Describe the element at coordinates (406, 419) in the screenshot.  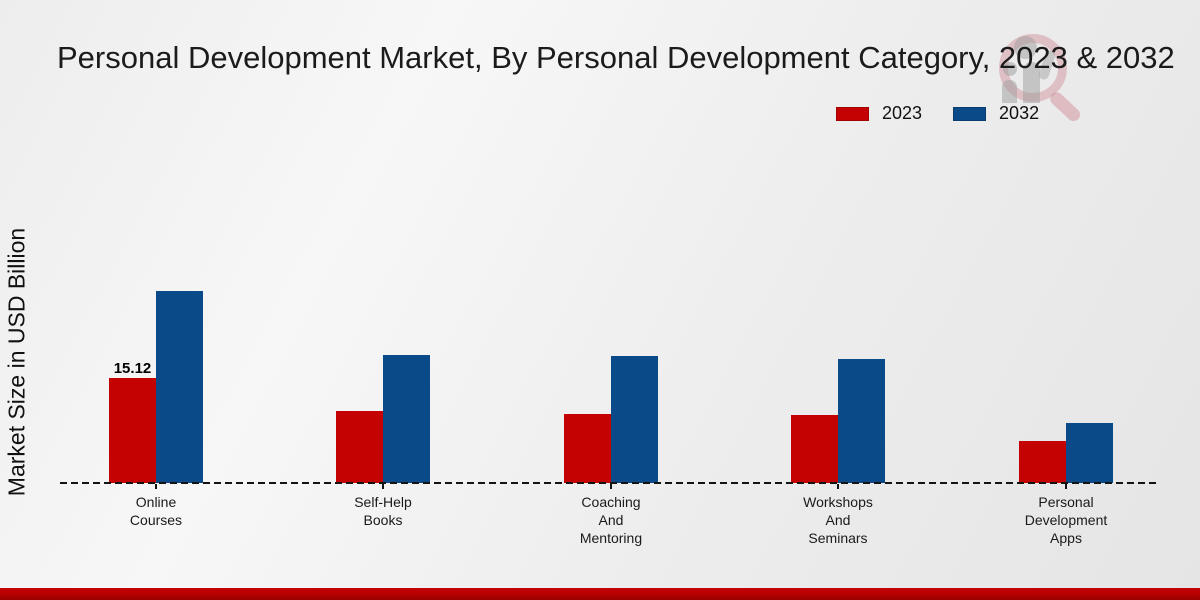
I see `bar-2032-self-help-books` at that location.